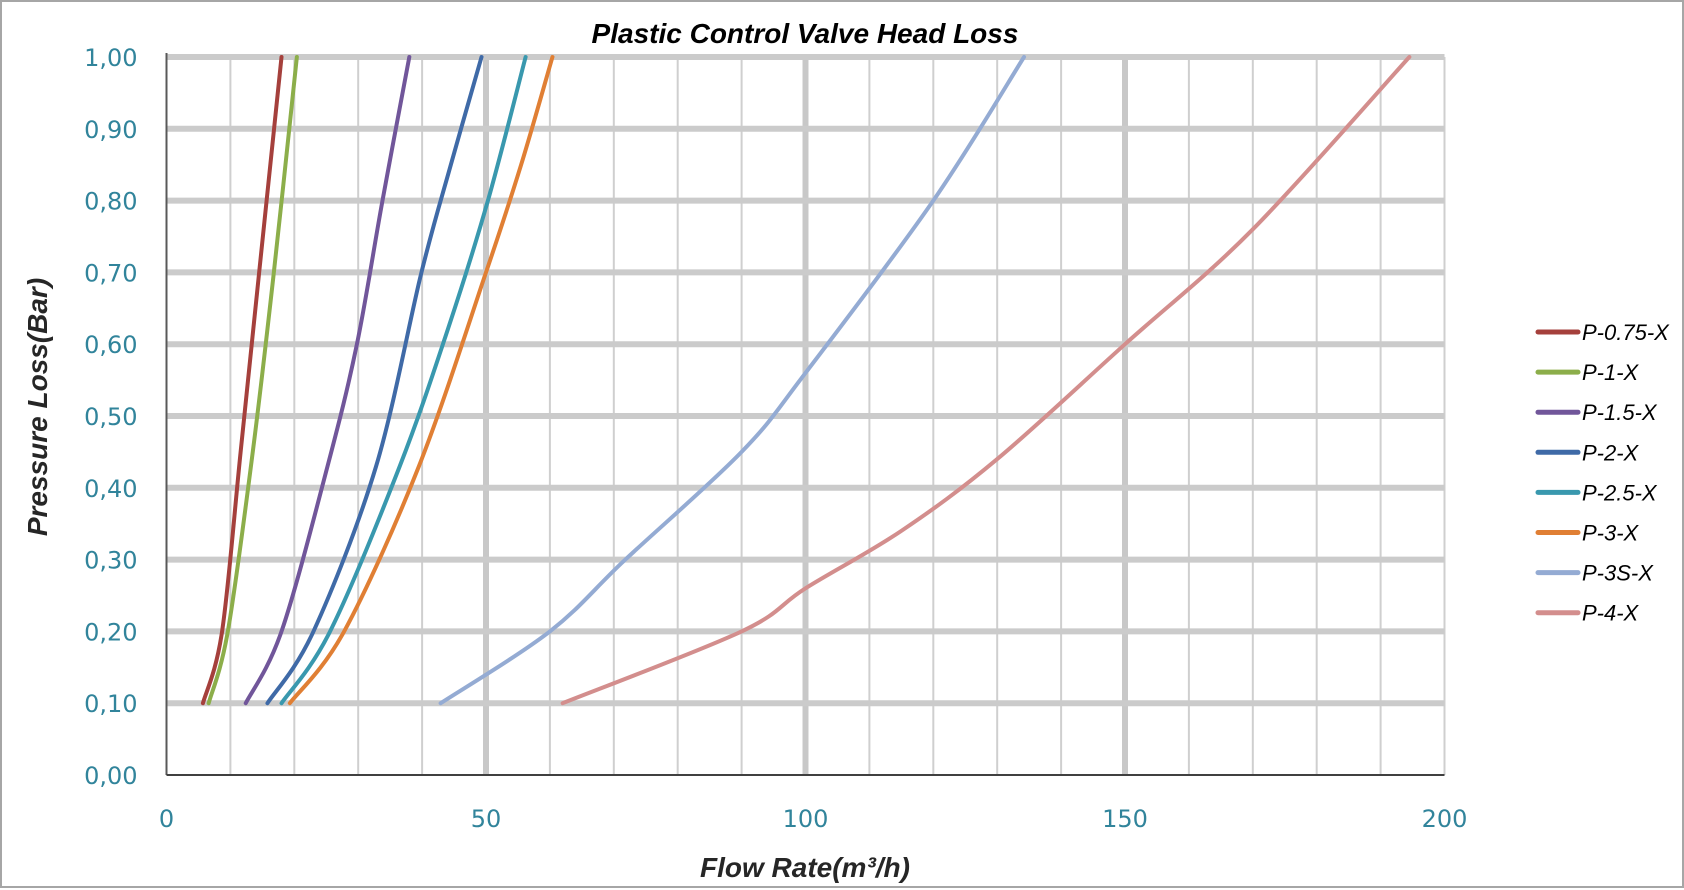 This screenshot has height=890, width=1684. I want to click on legend-item: P-0.75-X, so click(1602, 332).